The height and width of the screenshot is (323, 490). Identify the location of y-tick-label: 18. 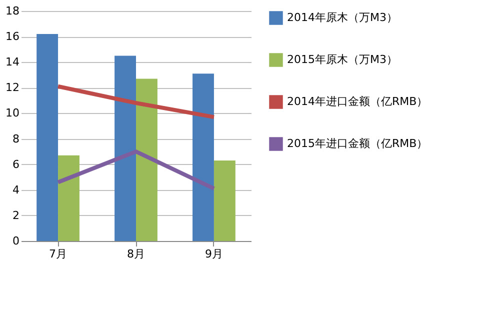
(13, 11).